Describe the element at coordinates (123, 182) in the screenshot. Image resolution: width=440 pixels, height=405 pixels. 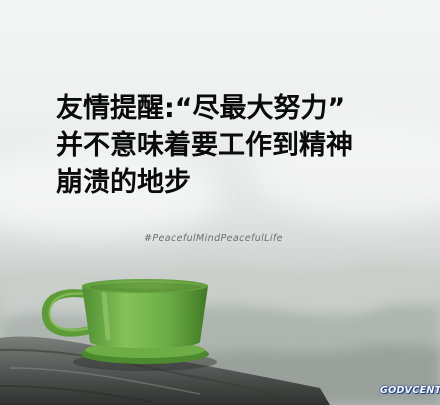
I see `quote-line-3: 崩溃的地步` at that location.